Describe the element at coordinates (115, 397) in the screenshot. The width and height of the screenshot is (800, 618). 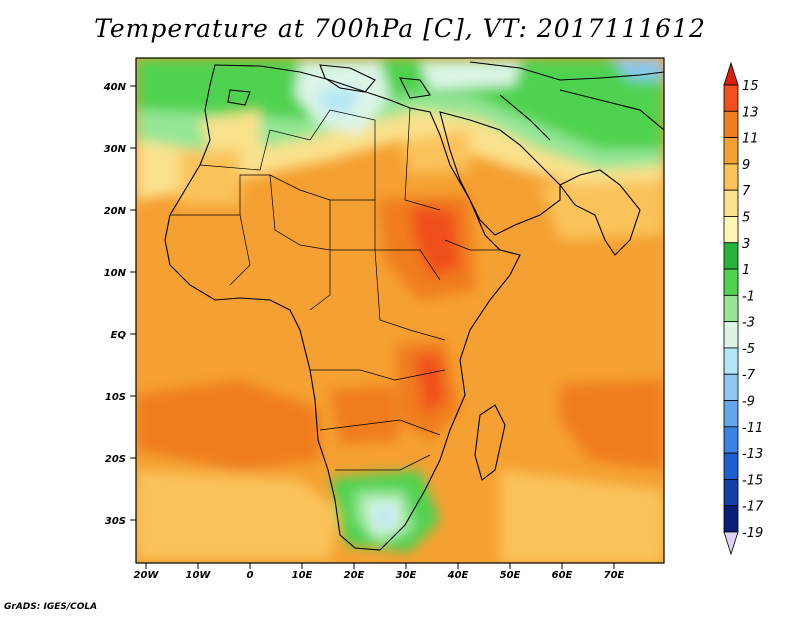
I see `lat-label: 10S` at that location.